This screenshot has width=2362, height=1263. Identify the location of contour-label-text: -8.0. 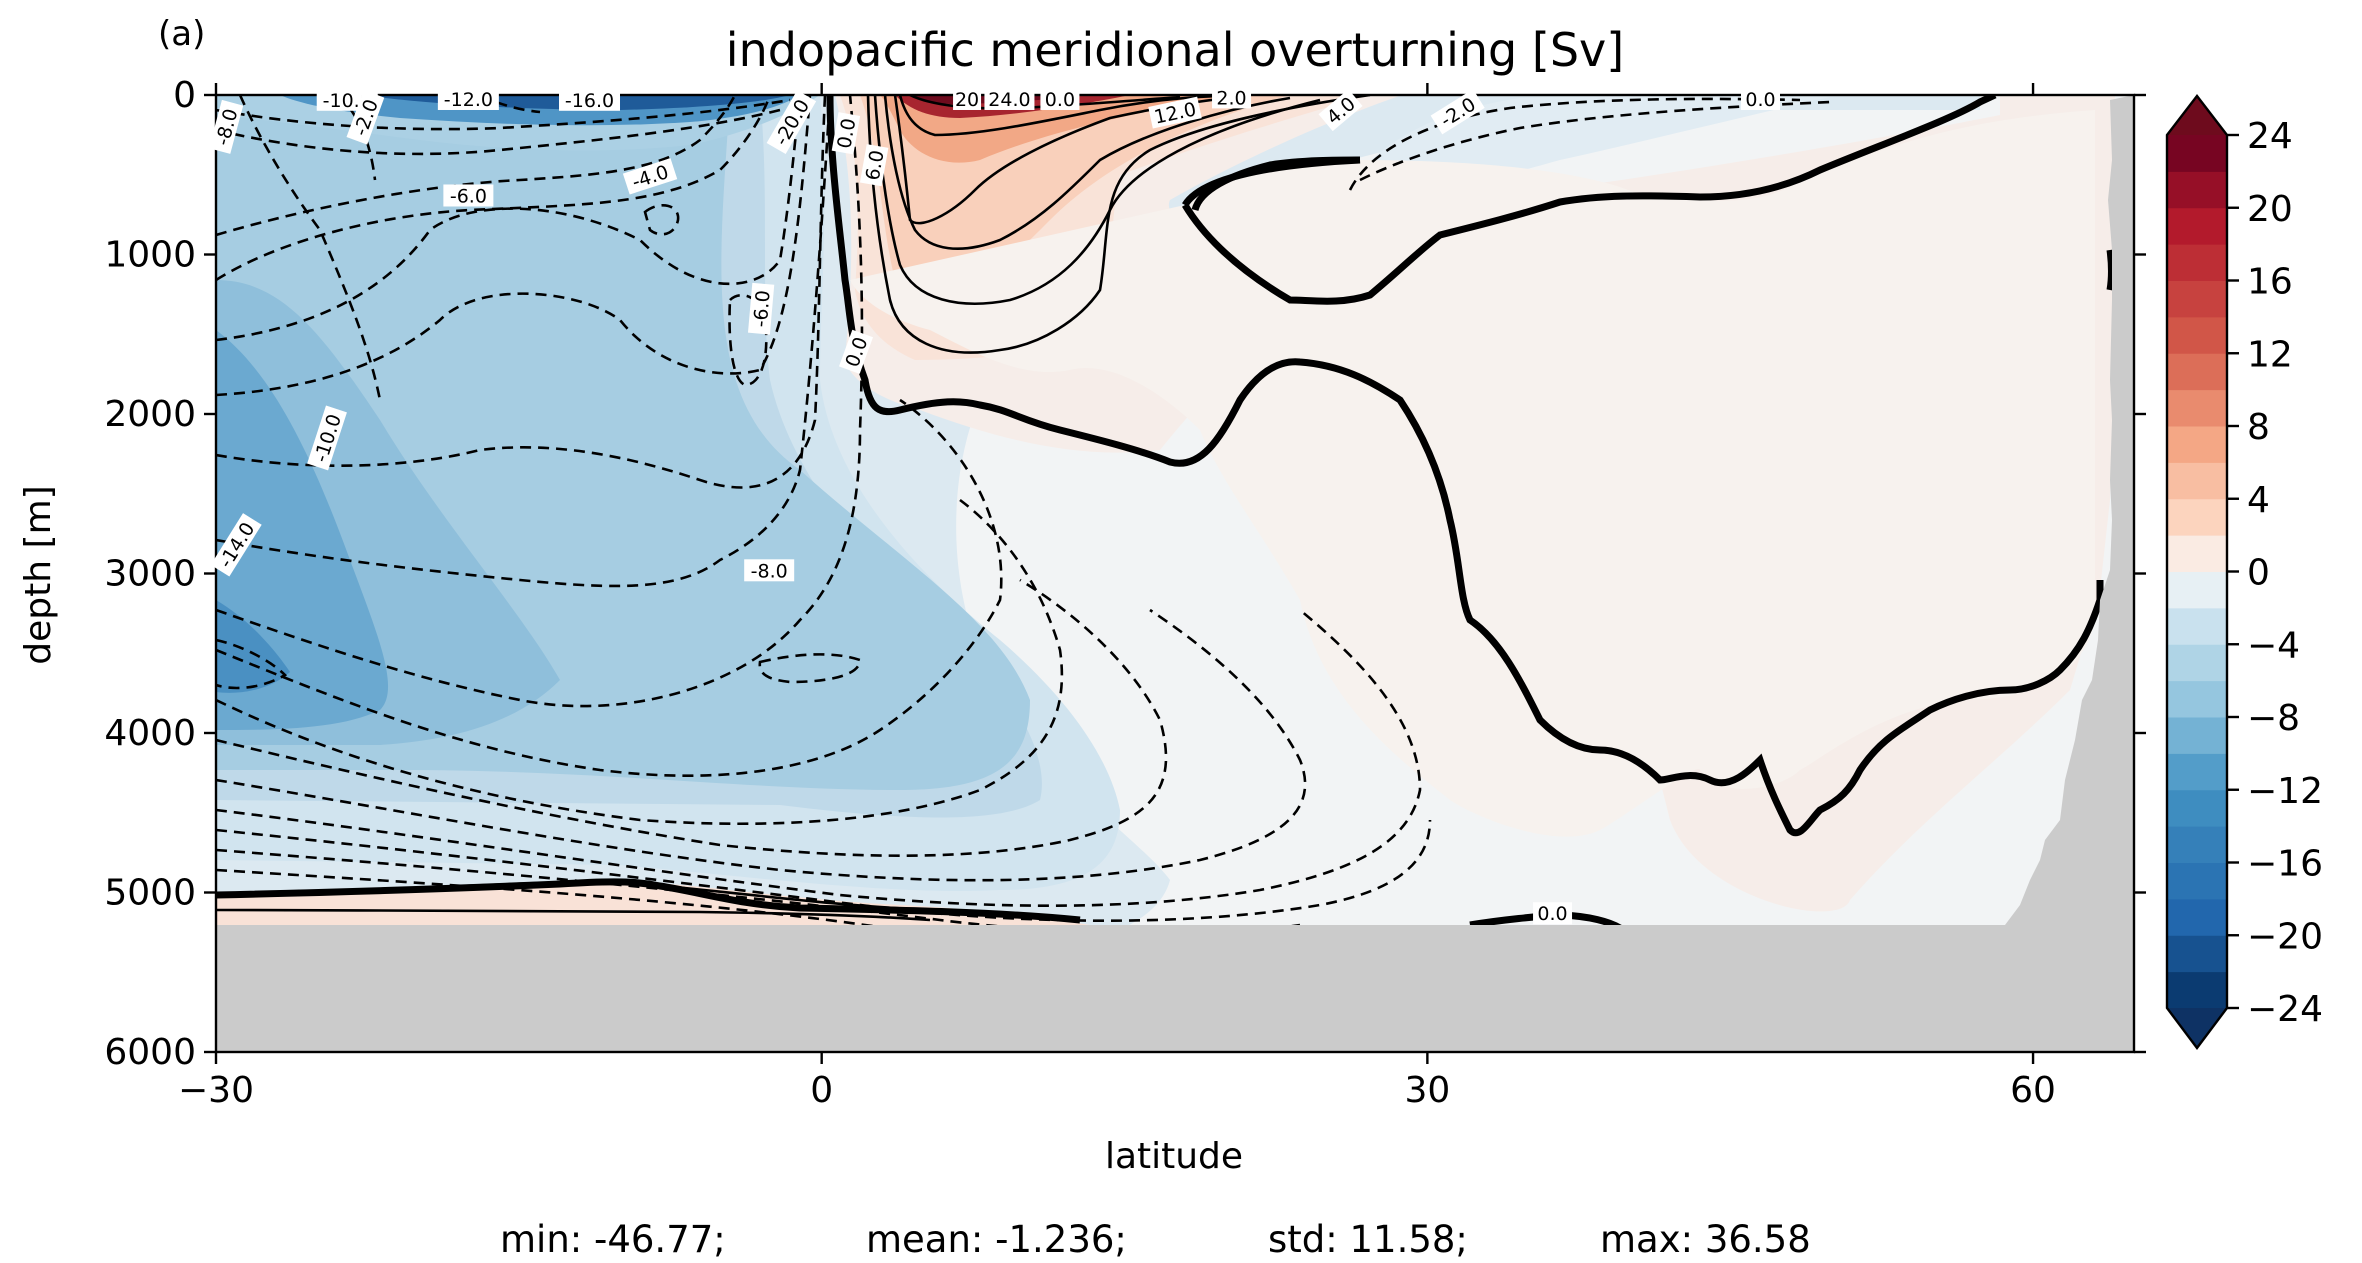
(769, 571).